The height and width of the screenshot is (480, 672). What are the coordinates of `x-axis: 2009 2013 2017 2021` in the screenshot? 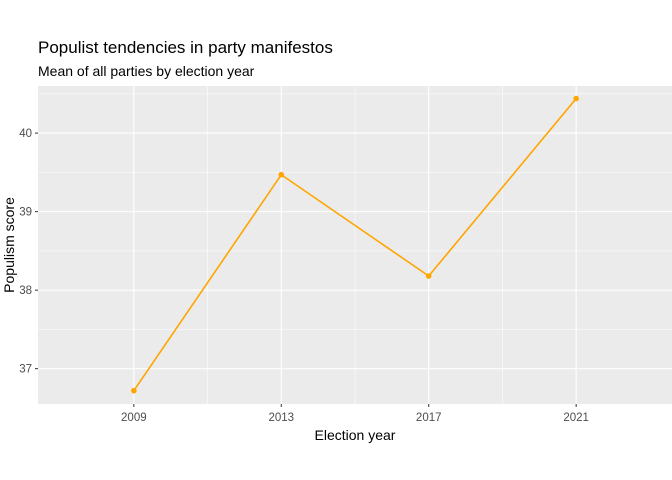 It's located at (355, 414).